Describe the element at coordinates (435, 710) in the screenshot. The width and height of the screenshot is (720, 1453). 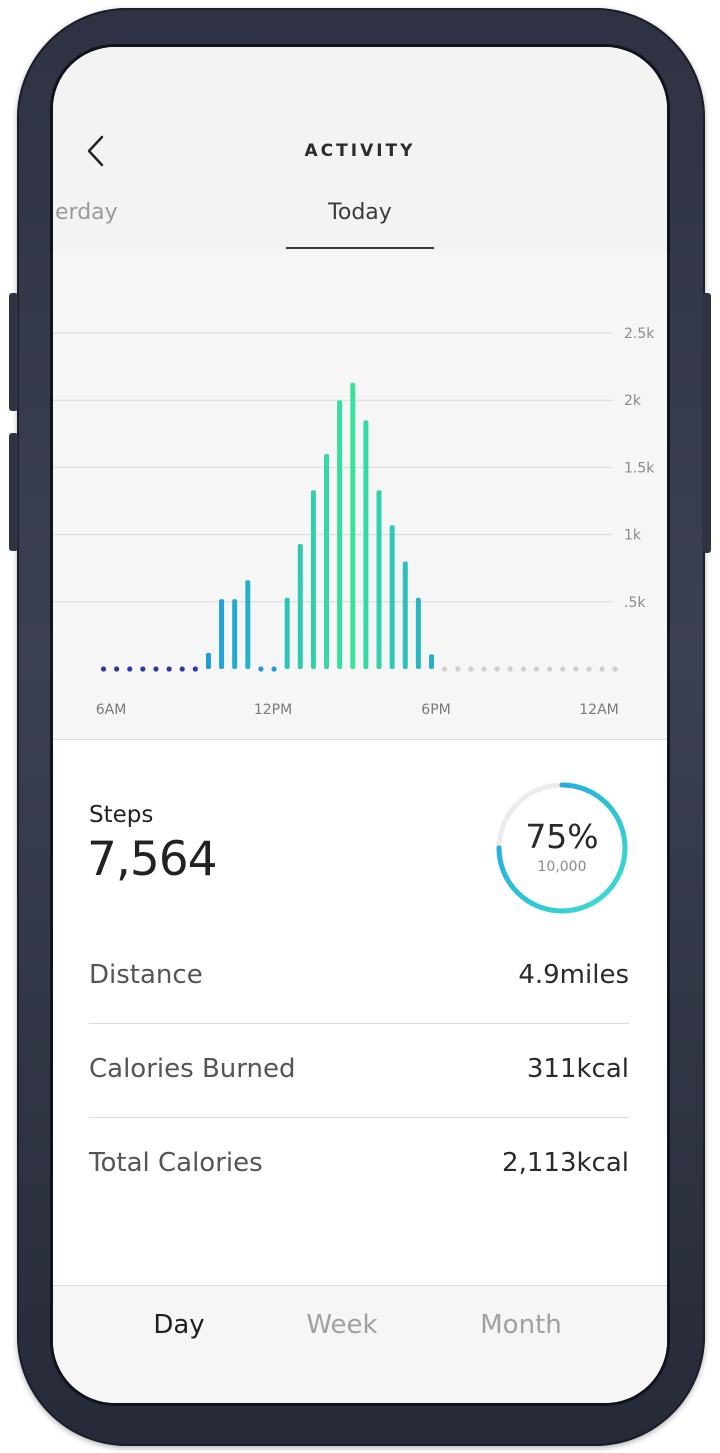
I see `x-tick-label: 6PM` at that location.